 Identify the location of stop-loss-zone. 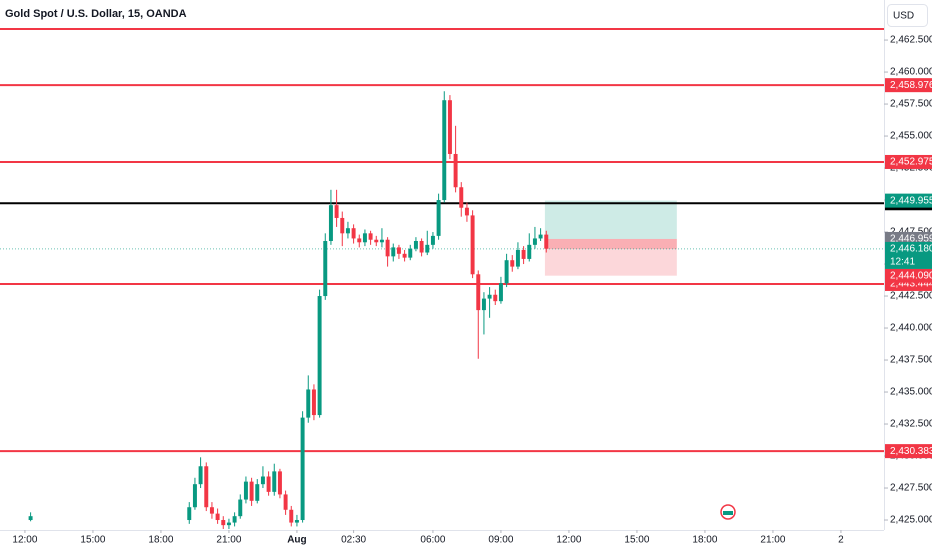
(610, 257).